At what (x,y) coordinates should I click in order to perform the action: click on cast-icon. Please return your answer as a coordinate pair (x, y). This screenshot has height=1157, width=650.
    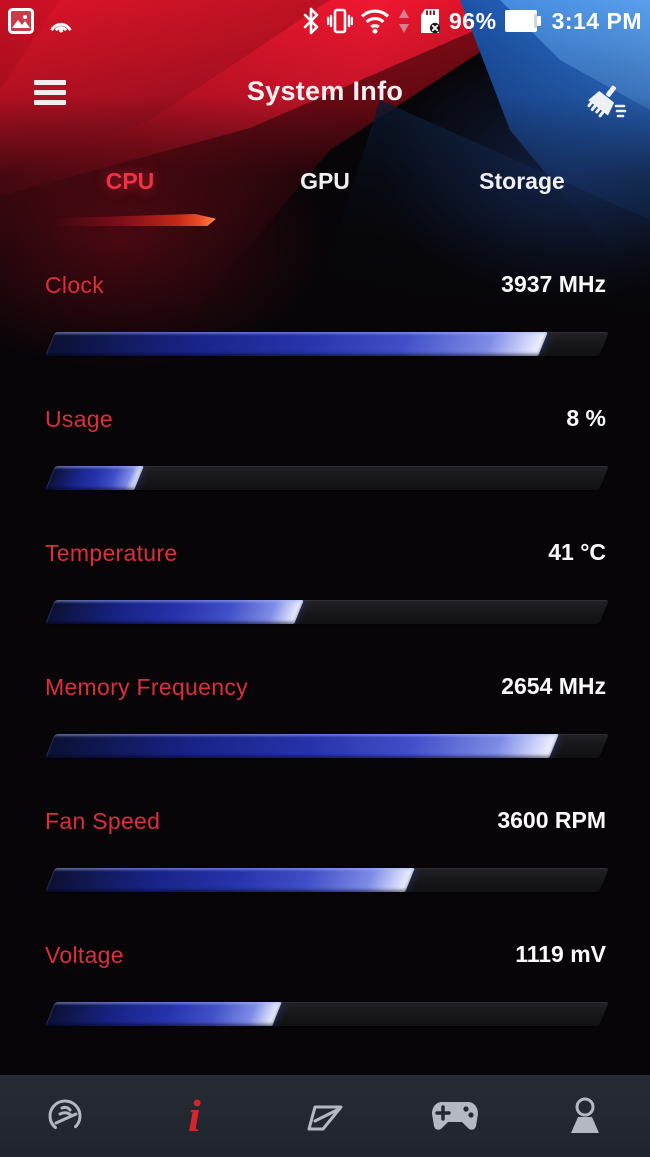
    Looking at the image, I should click on (61, 28).